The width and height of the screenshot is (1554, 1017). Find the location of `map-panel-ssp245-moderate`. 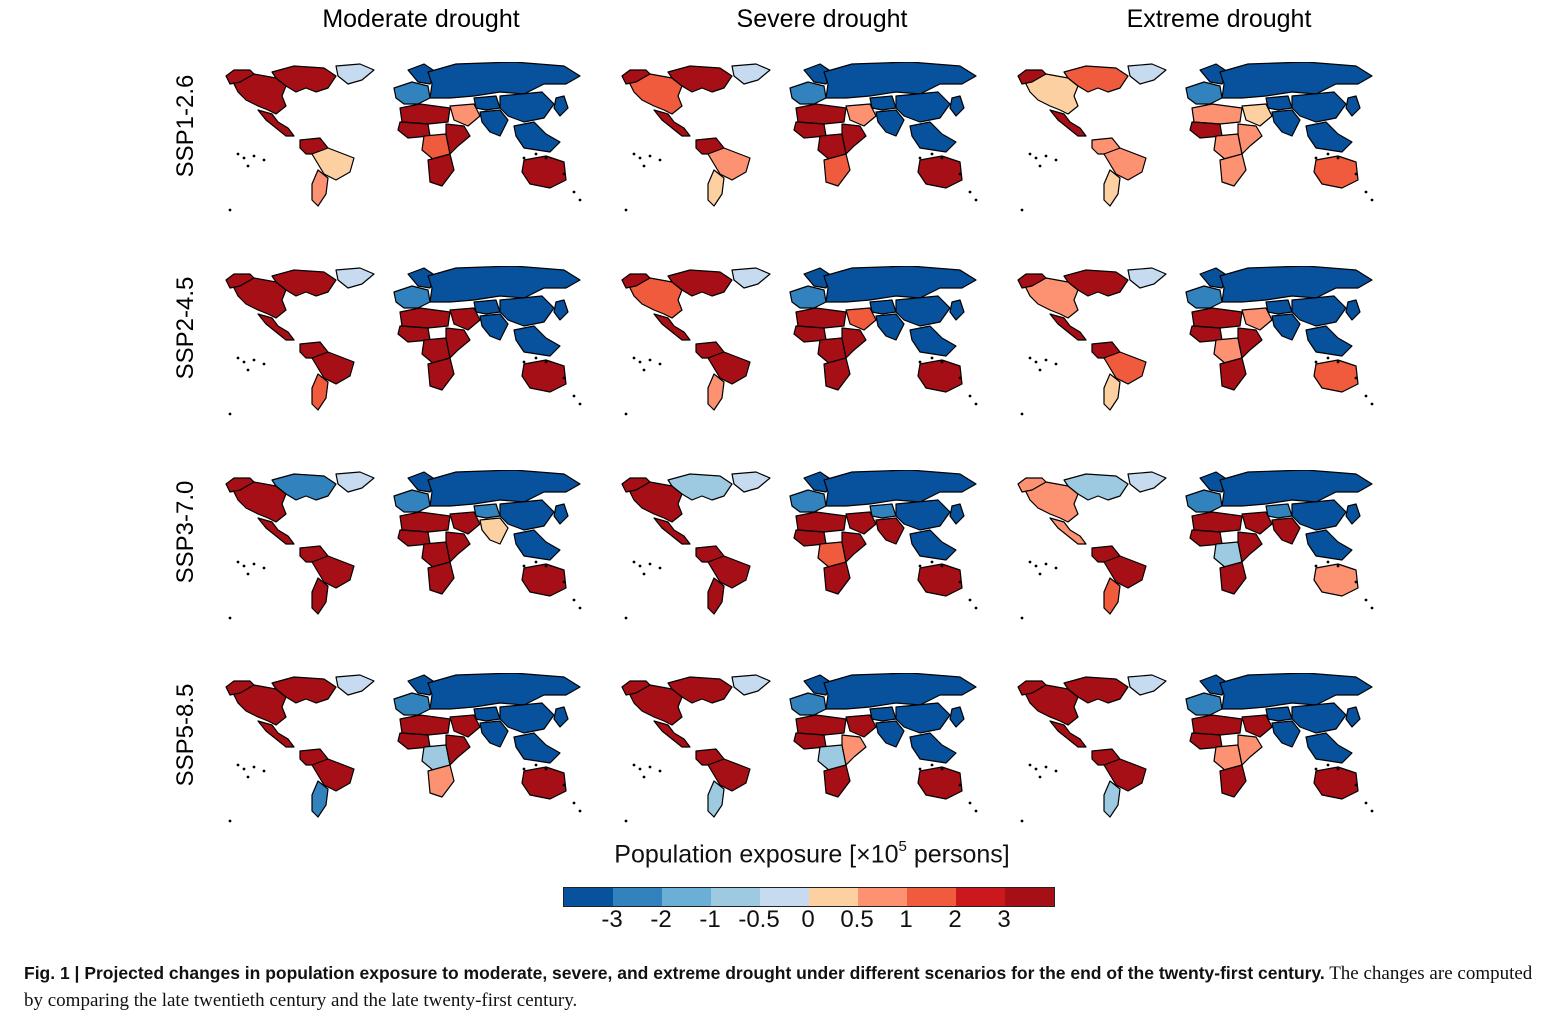

map-panel-ssp245-moderate is located at coordinates (404, 341).